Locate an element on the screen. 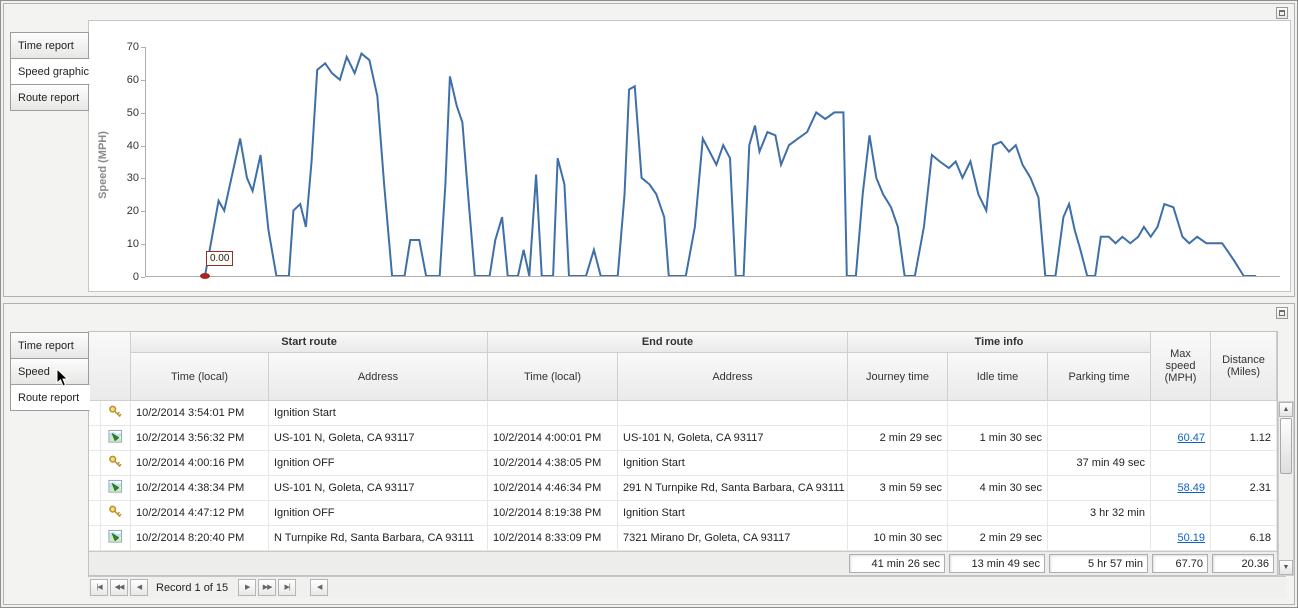  summary-max-speed: 67.70 is located at coordinates (1180, 563).